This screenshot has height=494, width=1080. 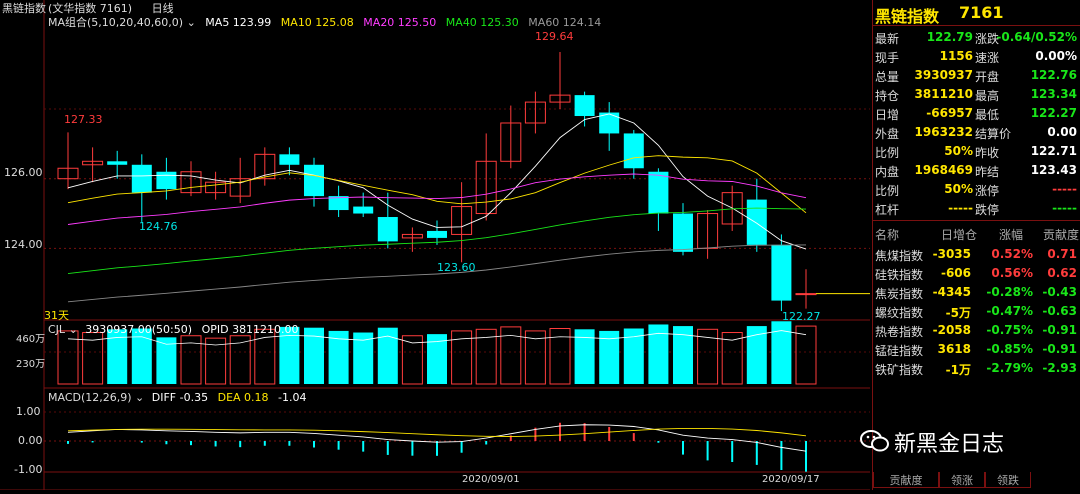 I want to click on index-oi-change: -1万, so click(x=958, y=370).